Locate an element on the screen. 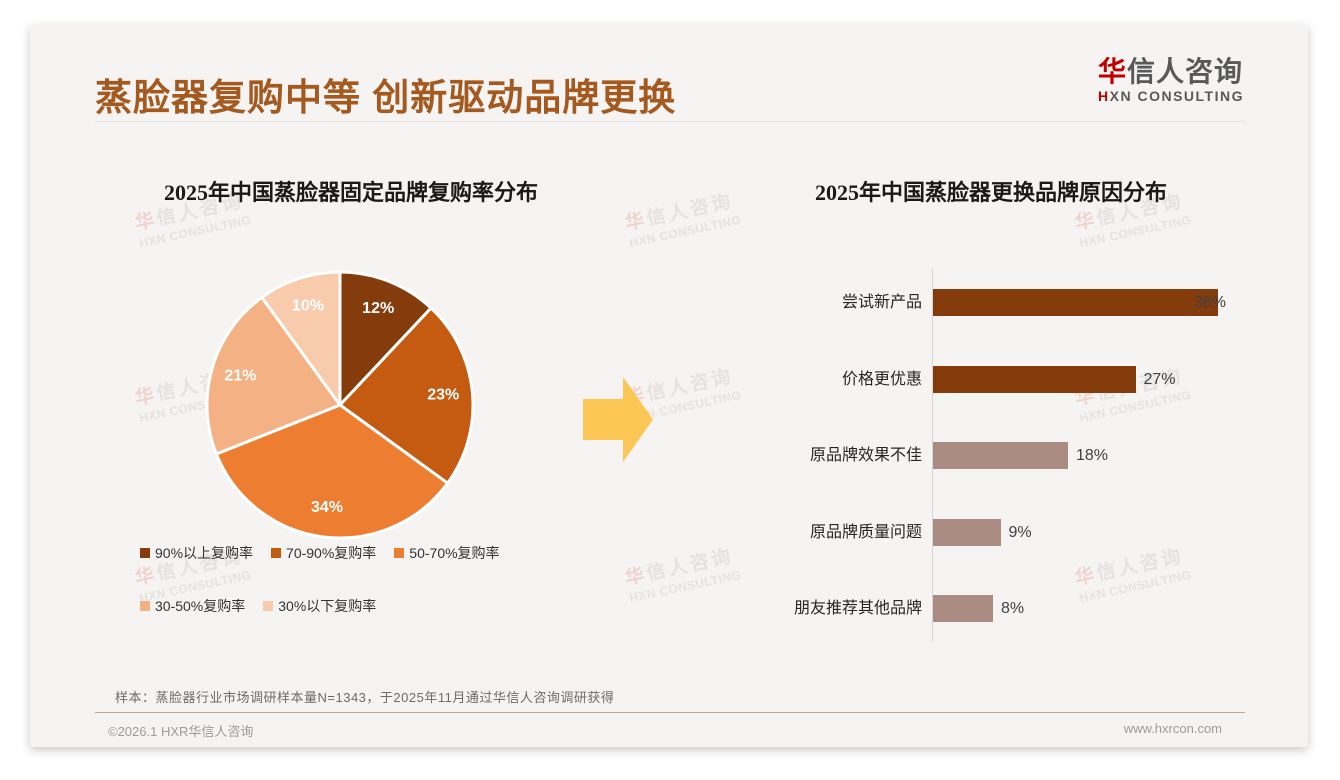 This screenshot has width=1340, height=780. legend-item-3: 30-50%复购率 is located at coordinates (192, 606).